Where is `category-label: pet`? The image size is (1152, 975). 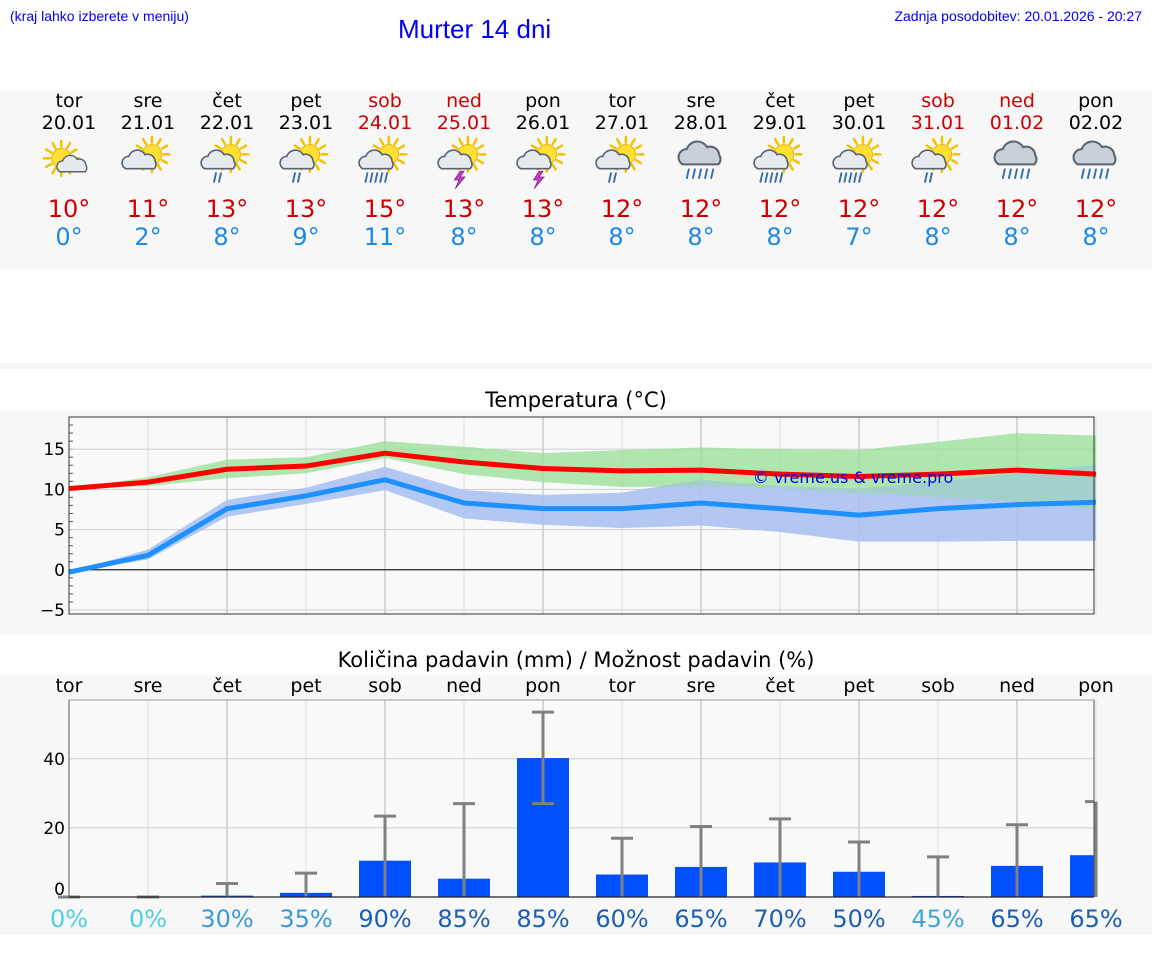 category-label: pet is located at coordinates (305, 686).